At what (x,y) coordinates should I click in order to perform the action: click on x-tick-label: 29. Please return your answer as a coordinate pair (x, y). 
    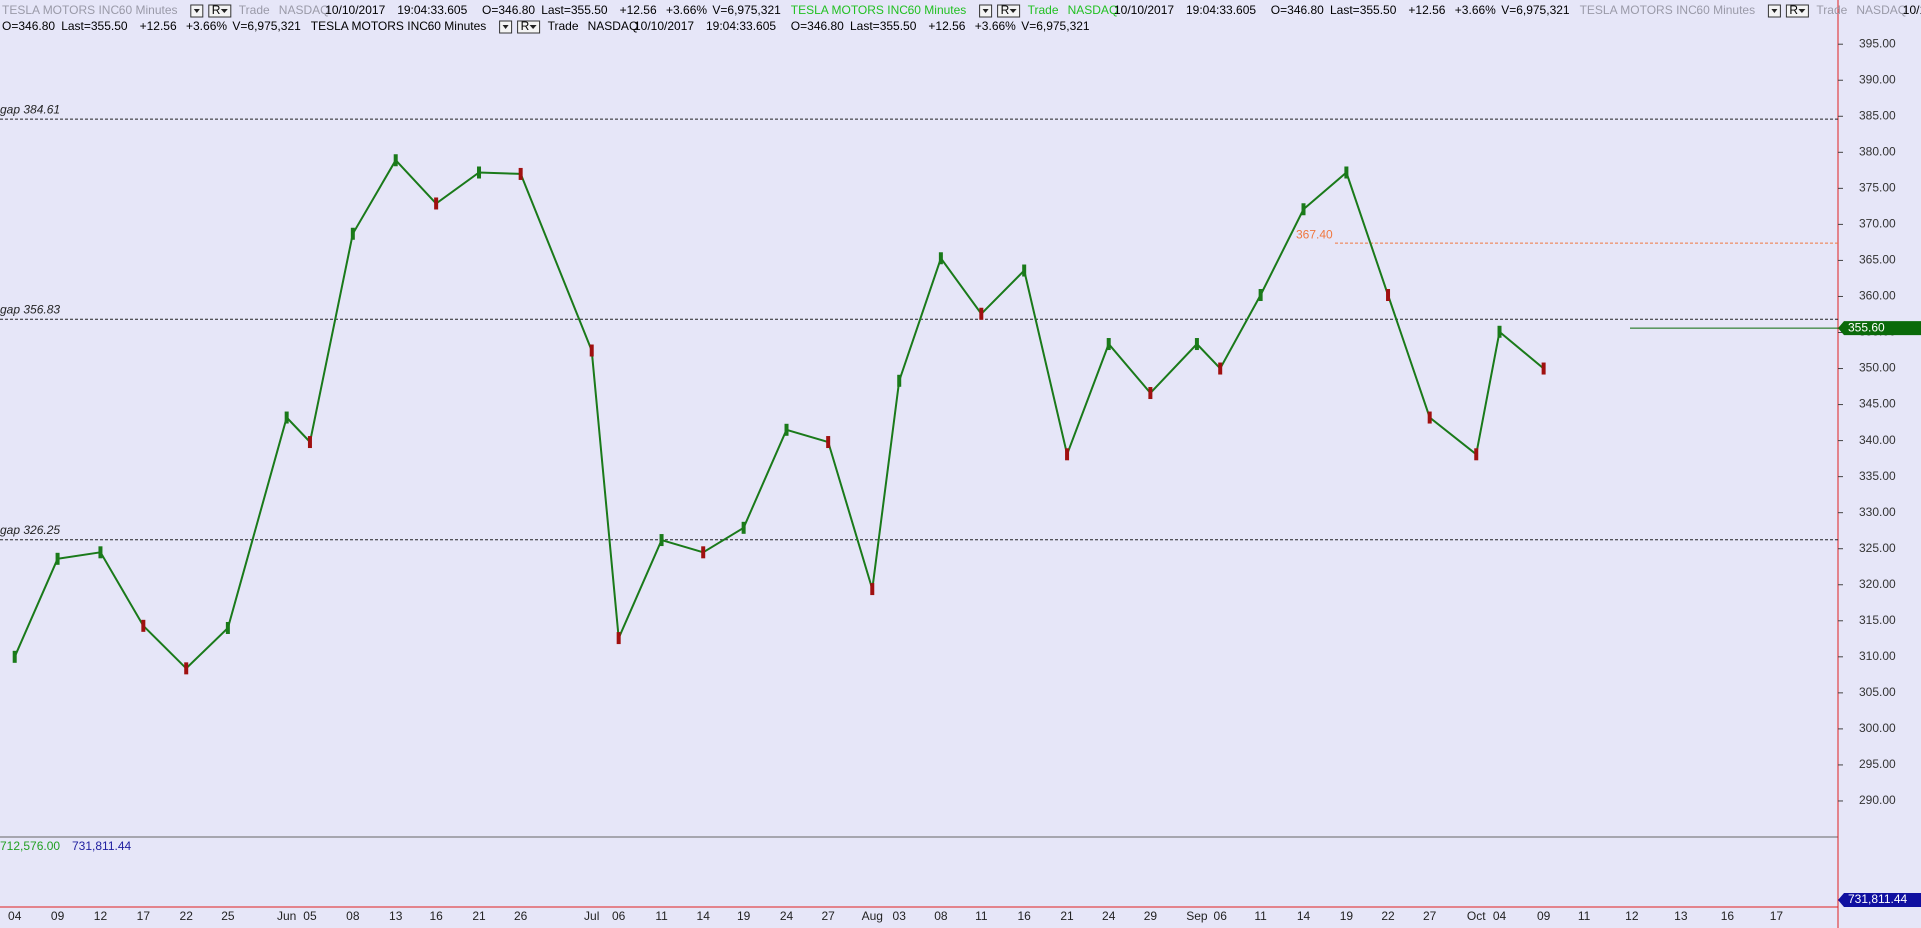
    Looking at the image, I should click on (1151, 916).